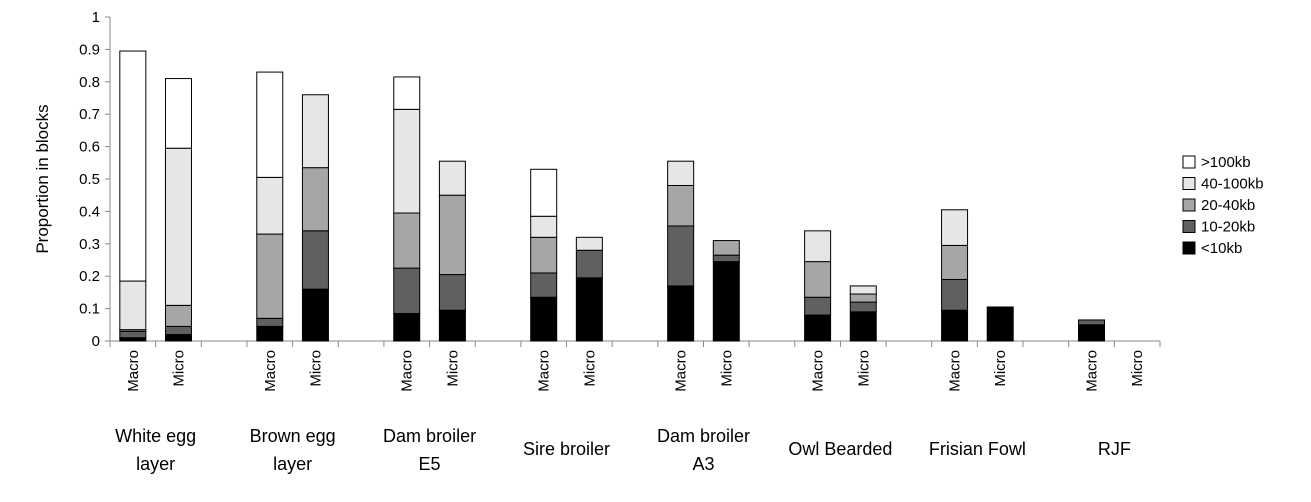 This screenshot has height=502, width=1311. I want to click on y-tick-label: 1, so click(96, 17).